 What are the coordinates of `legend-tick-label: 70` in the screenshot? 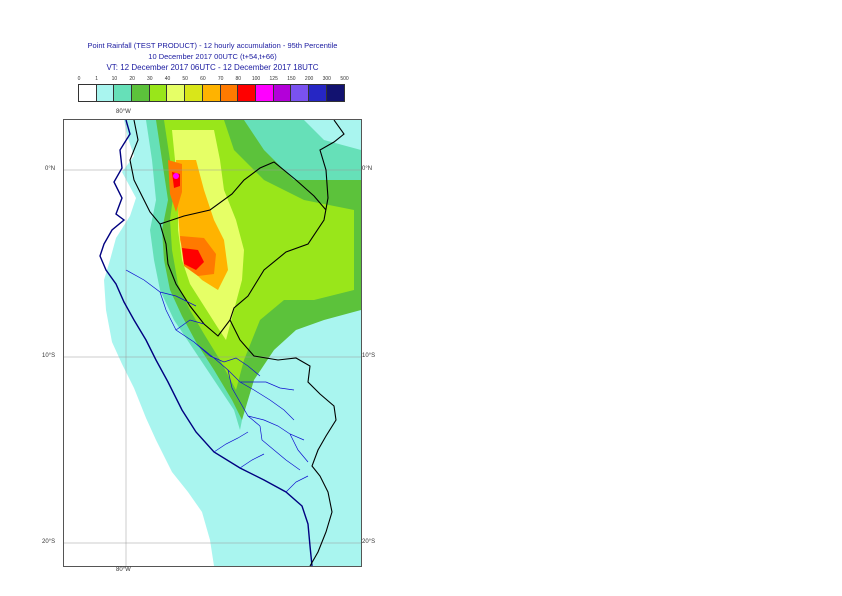 It's located at (220, 79).